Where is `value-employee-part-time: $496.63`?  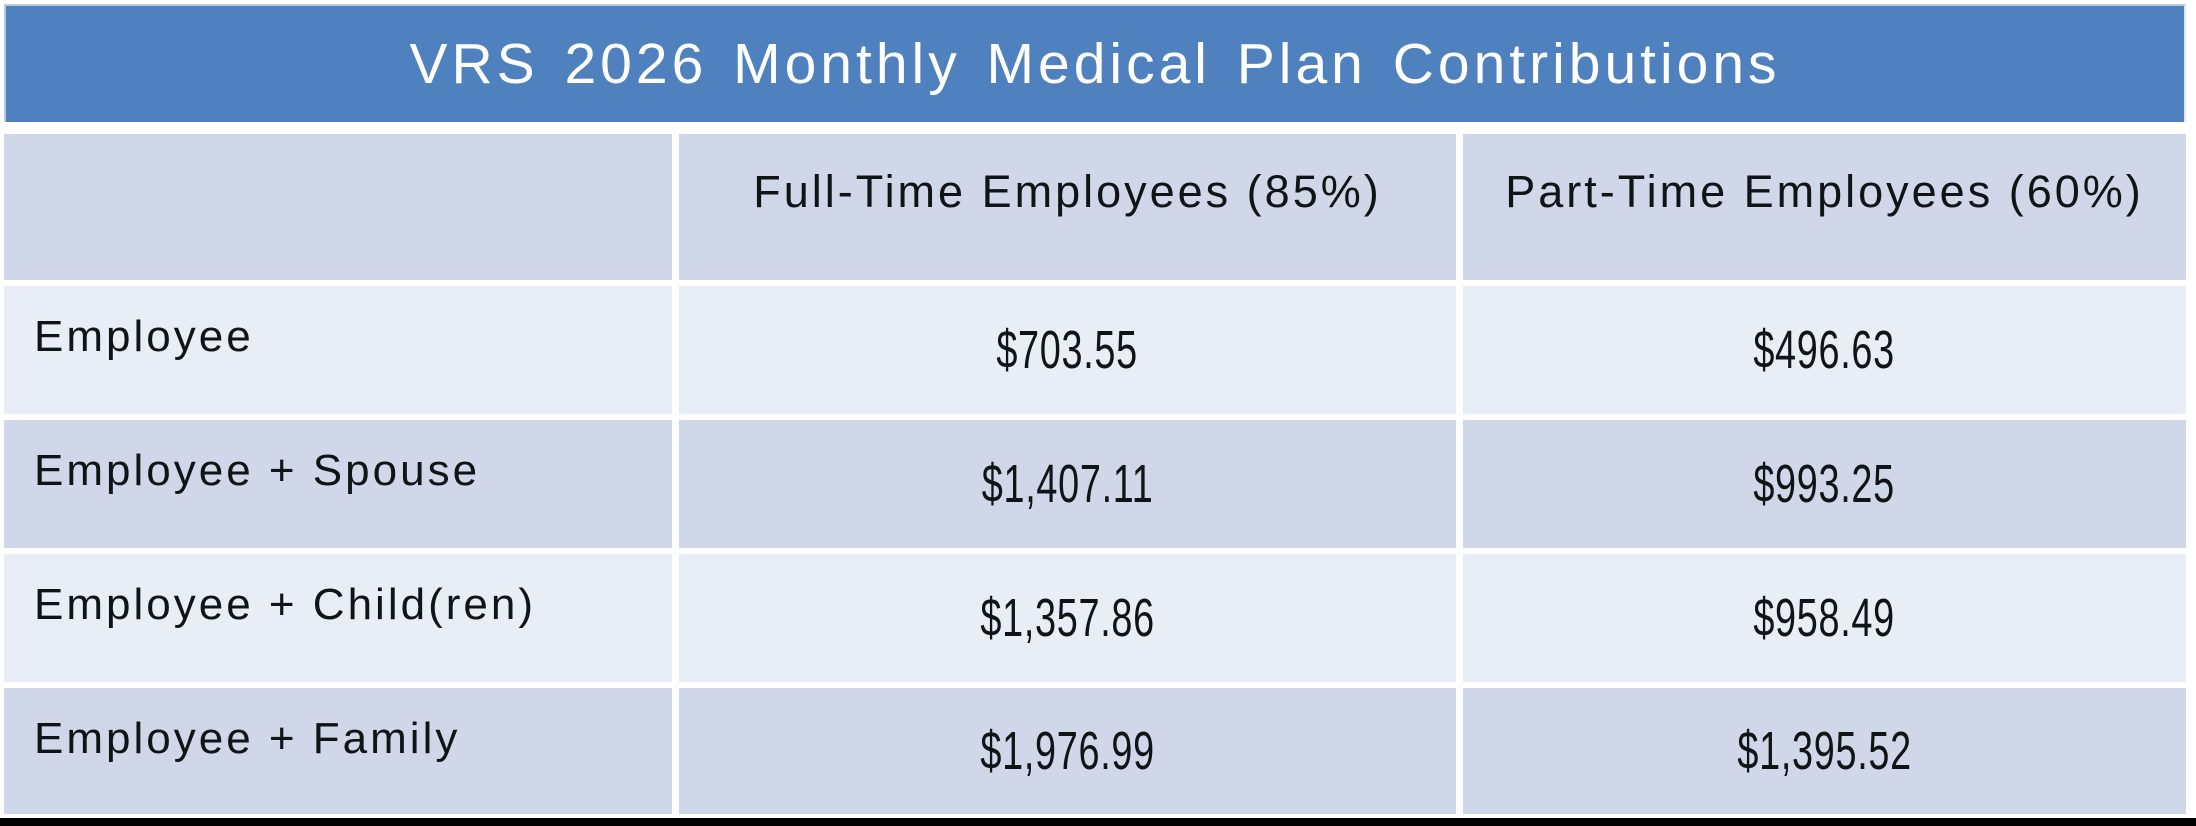 value-employee-part-time: $496.63 is located at coordinates (1824, 350).